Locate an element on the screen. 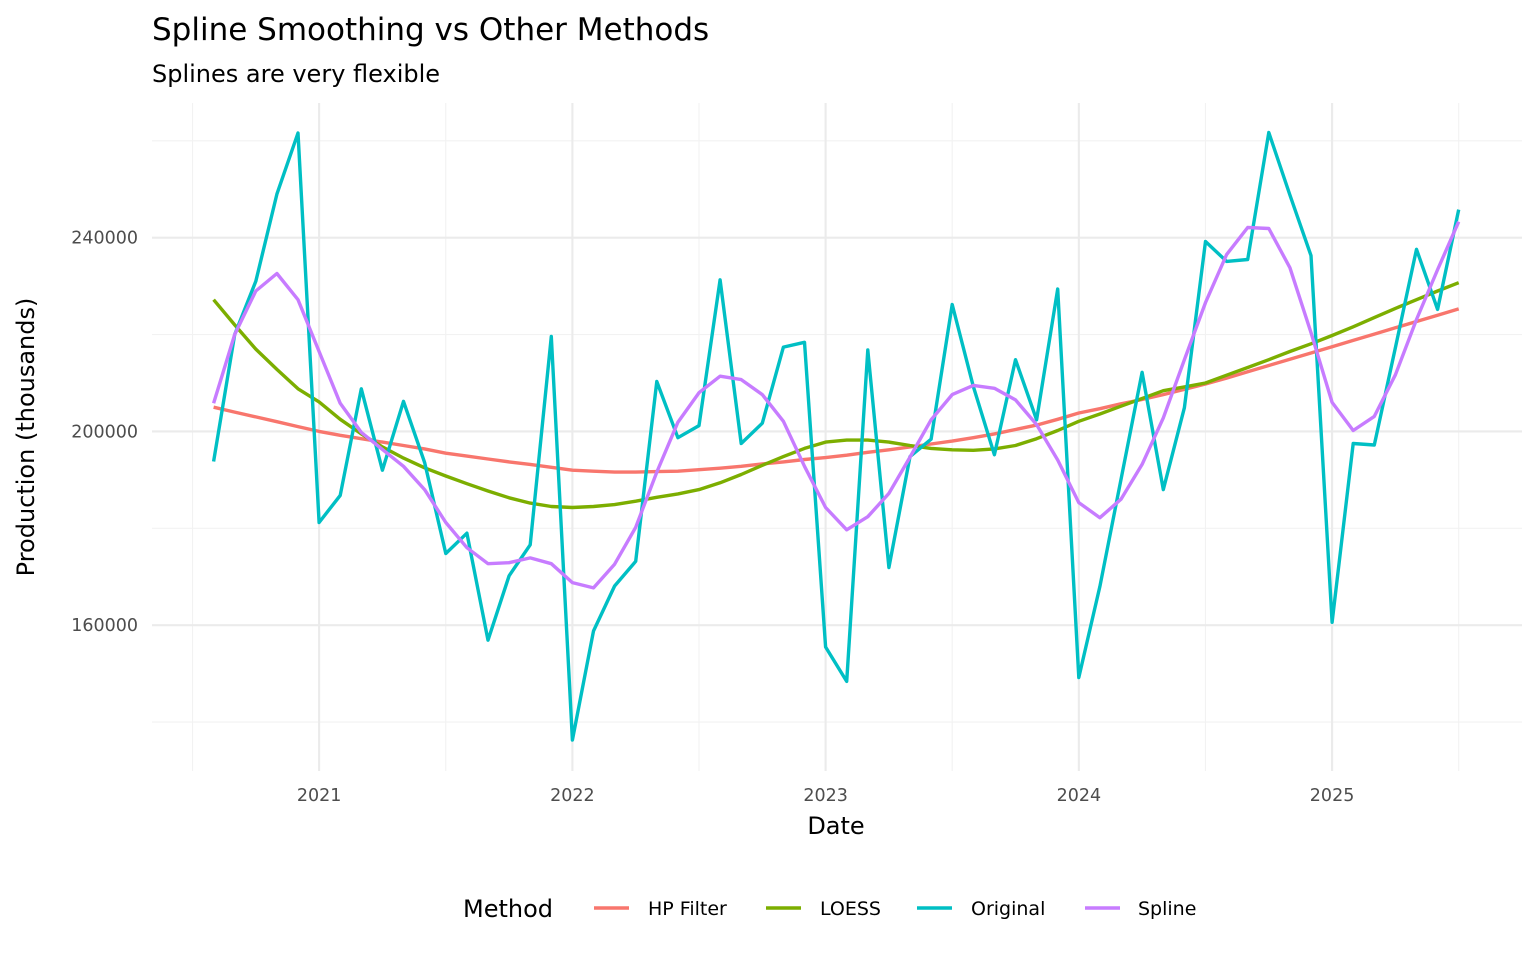 The image size is (1536, 960). x-tick-label: 2025 is located at coordinates (1332, 796).